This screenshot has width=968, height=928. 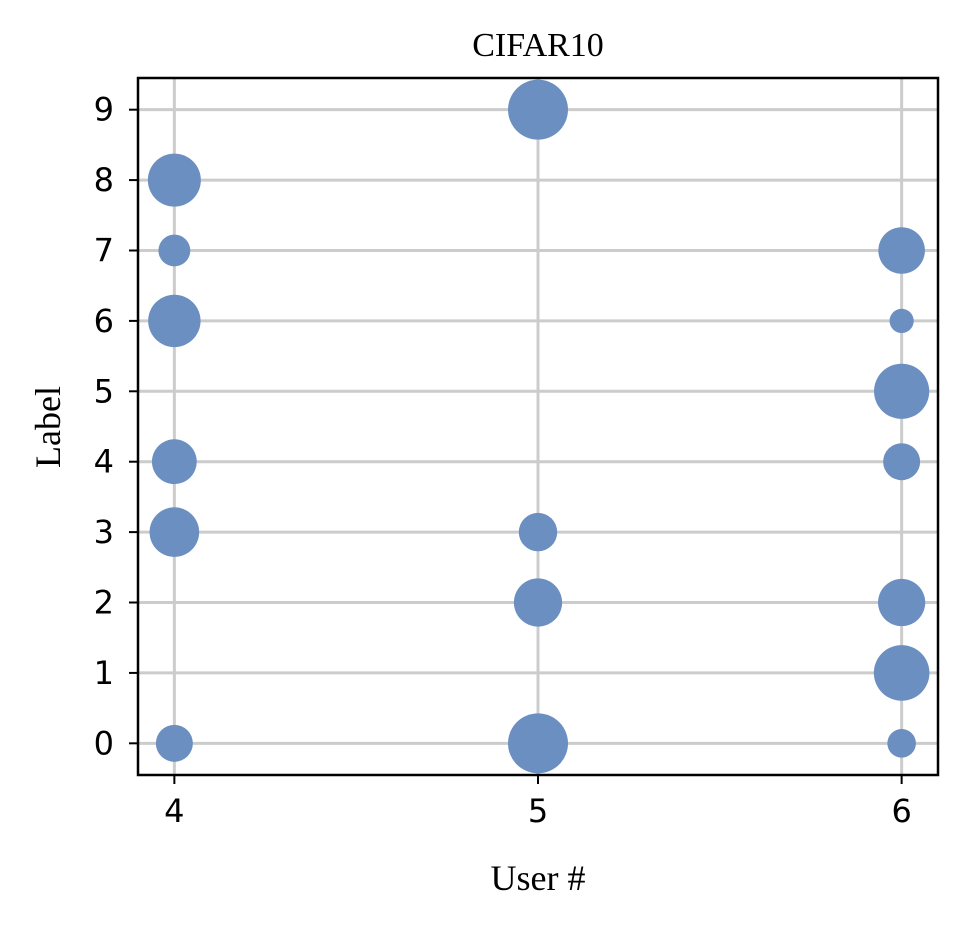 What do you see at coordinates (104, 180) in the screenshot?
I see `y-tick-label: 8` at bounding box center [104, 180].